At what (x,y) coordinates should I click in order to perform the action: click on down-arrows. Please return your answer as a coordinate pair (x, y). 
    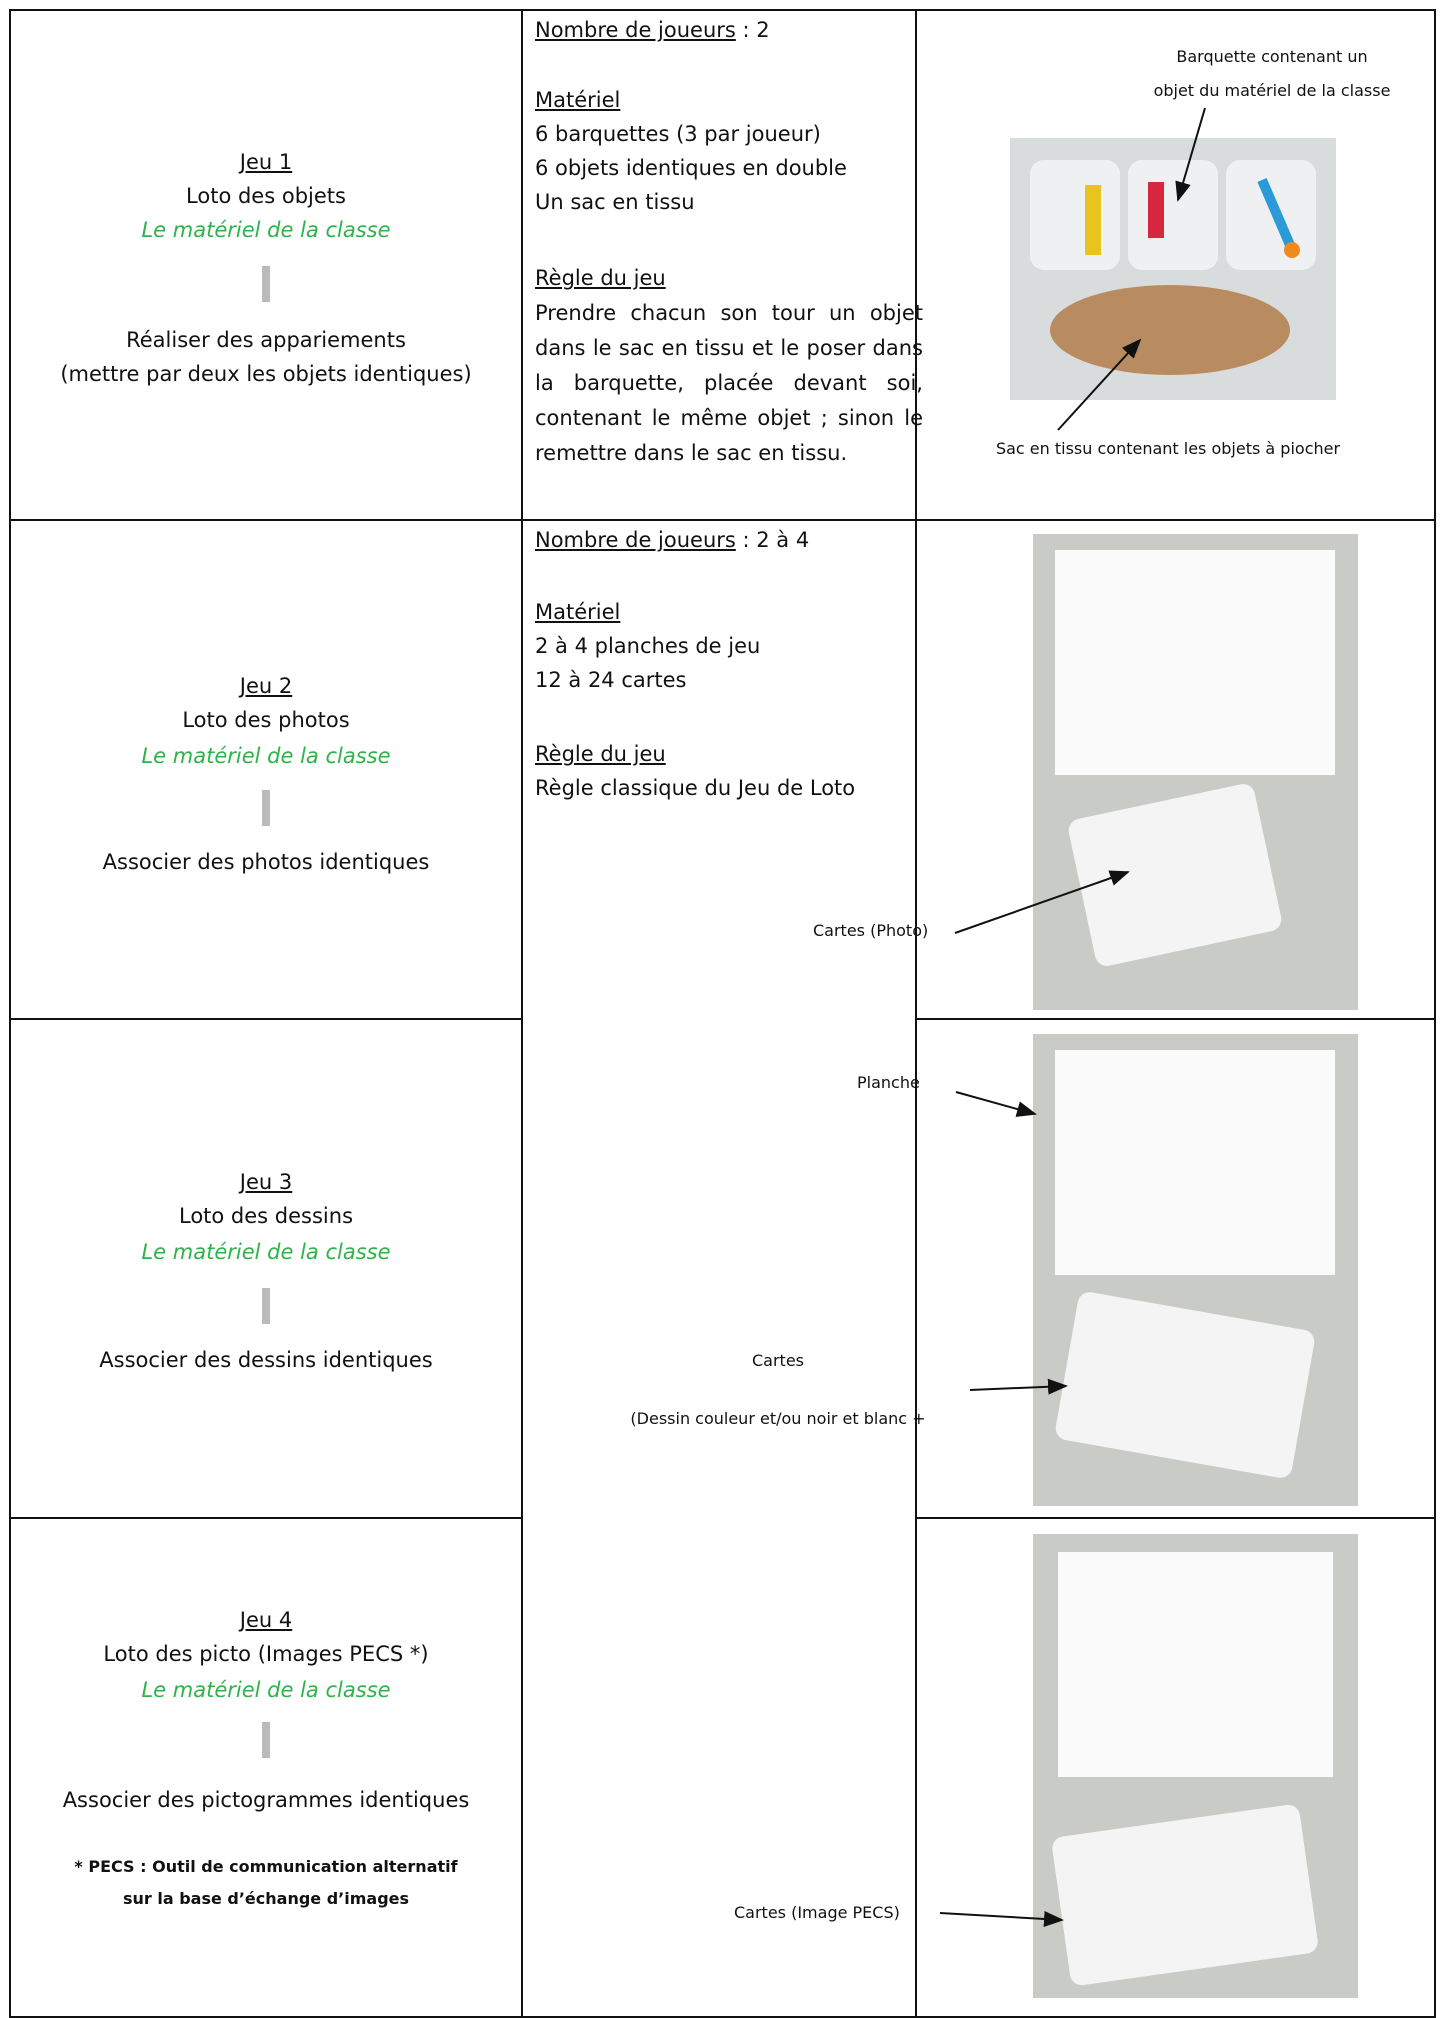
    Looking at the image, I should click on (266, 1012).